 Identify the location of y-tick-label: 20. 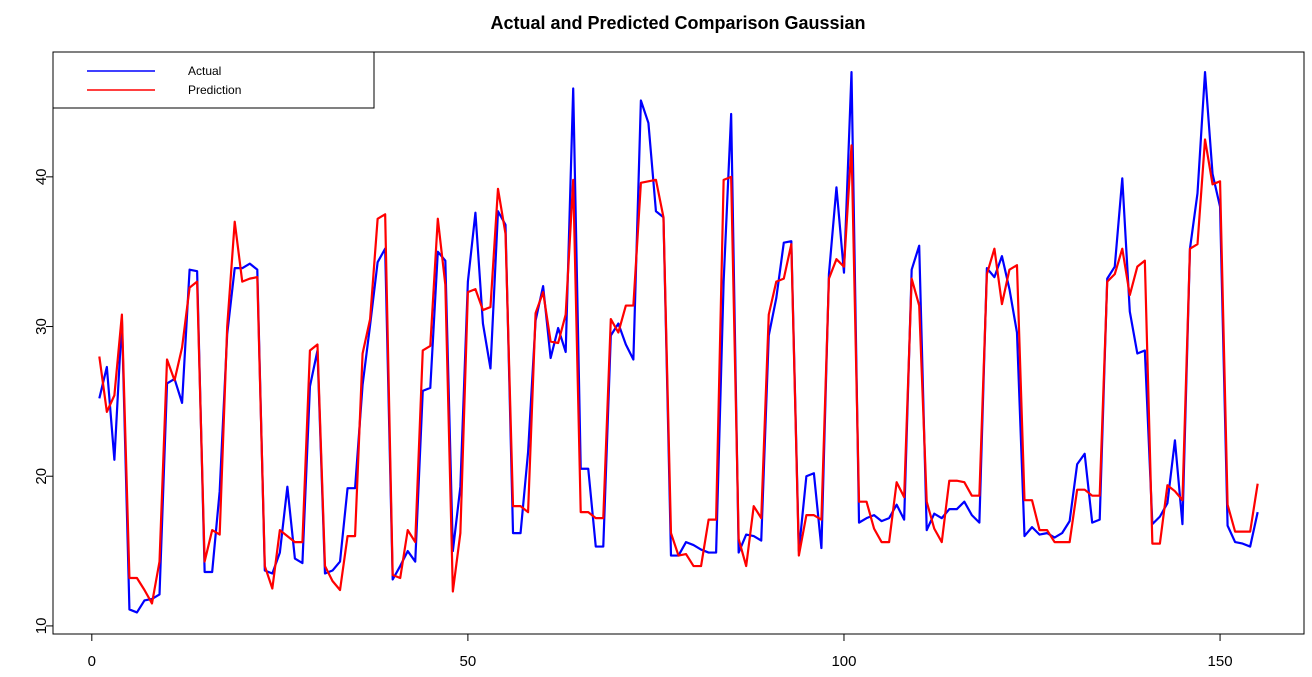
(41, 476).